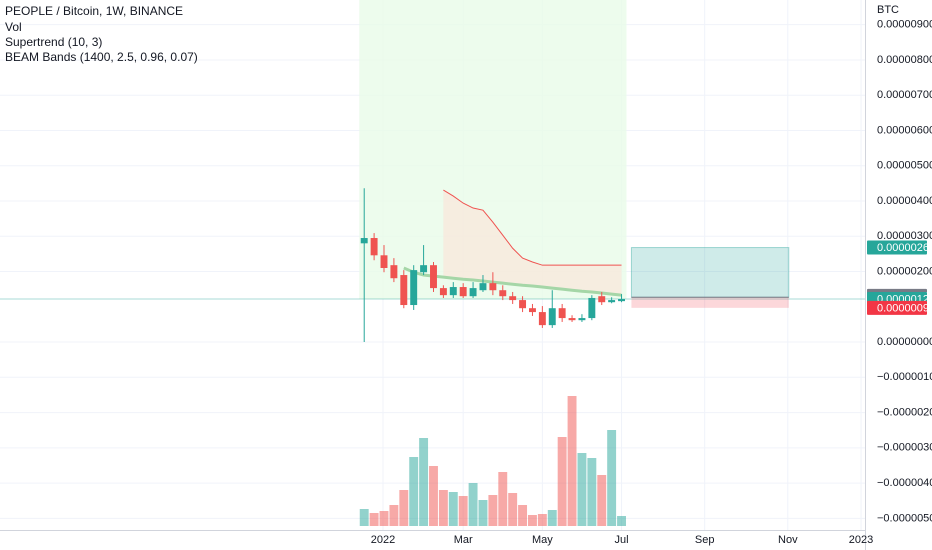  What do you see at coordinates (788, 540) in the screenshot?
I see `x-tick-label: Nov` at bounding box center [788, 540].